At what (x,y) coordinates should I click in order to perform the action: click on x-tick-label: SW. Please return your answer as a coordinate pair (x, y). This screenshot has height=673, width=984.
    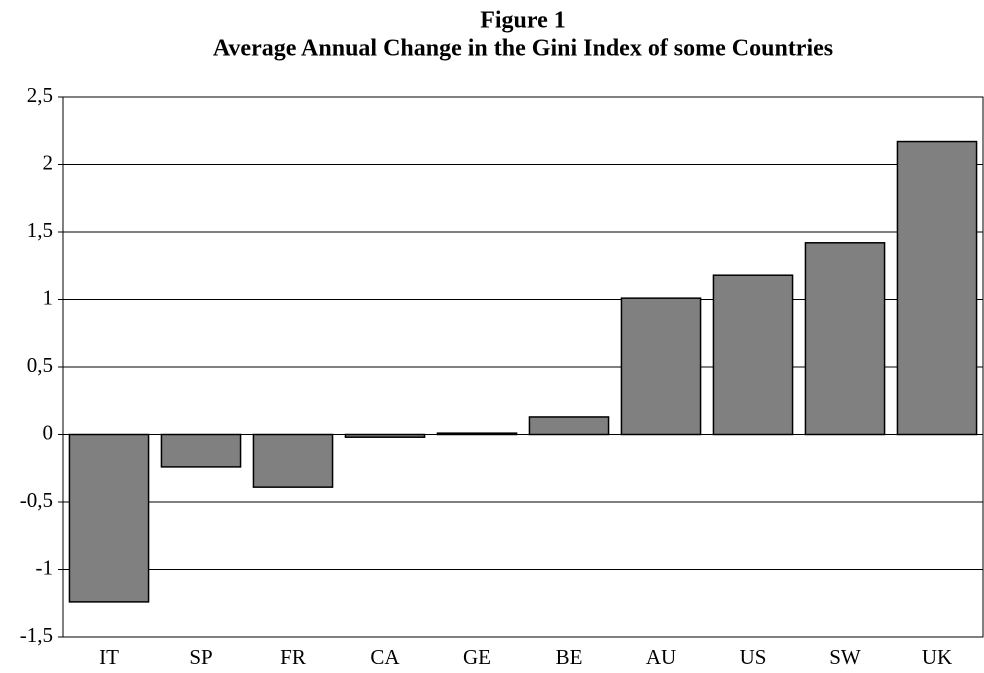
    Looking at the image, I should click on (845, 657).